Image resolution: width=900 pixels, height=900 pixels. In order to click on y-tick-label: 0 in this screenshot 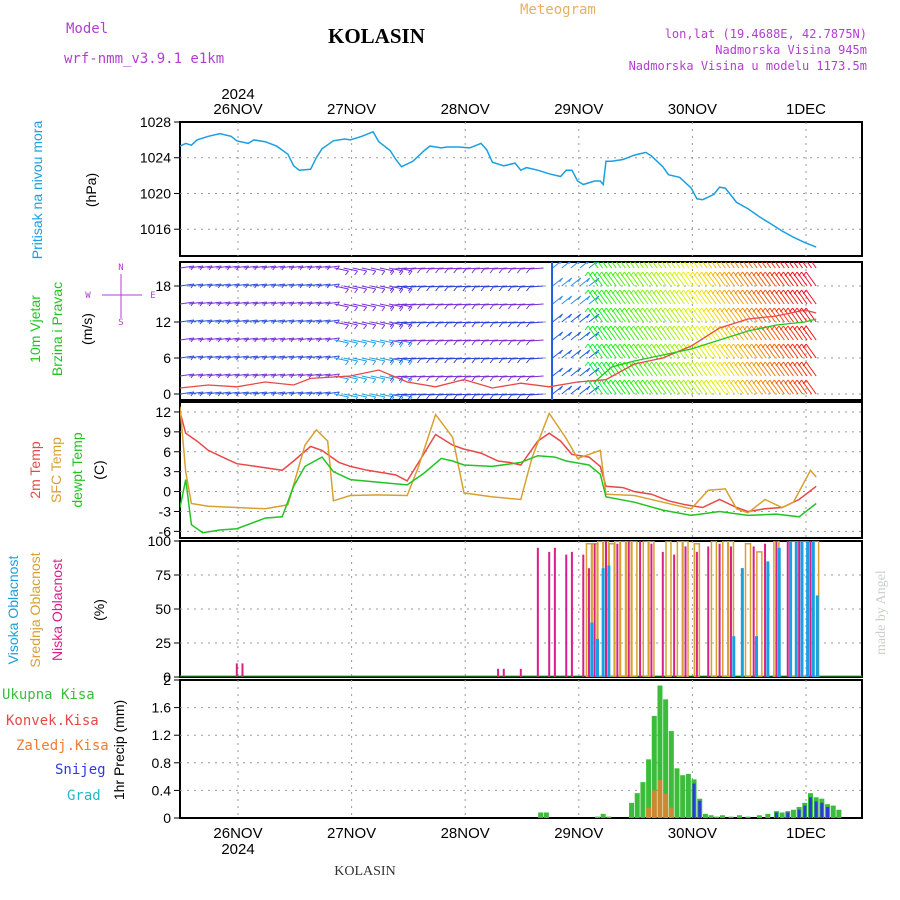, I will do `click(167, 394)`.